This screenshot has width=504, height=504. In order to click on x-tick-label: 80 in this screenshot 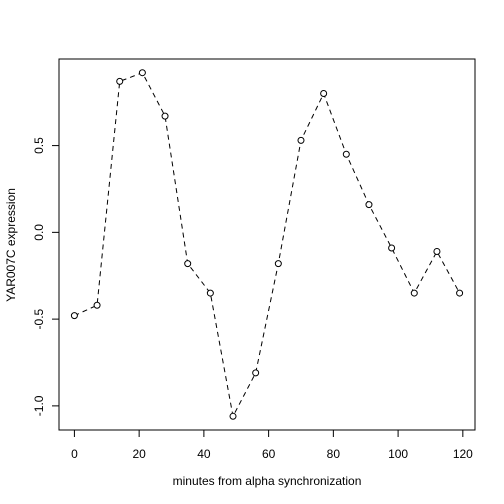, I will do `click(334, 454)`.